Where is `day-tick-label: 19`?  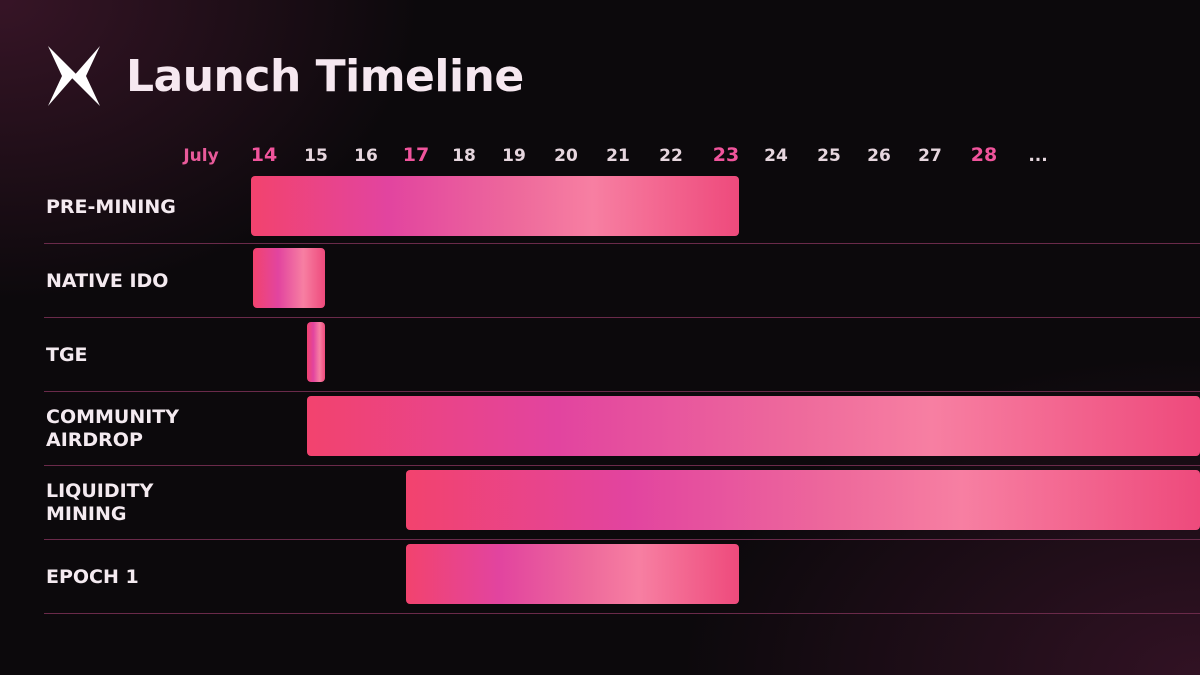
day-tick-label: 19 is located at coordinates (514, 156).